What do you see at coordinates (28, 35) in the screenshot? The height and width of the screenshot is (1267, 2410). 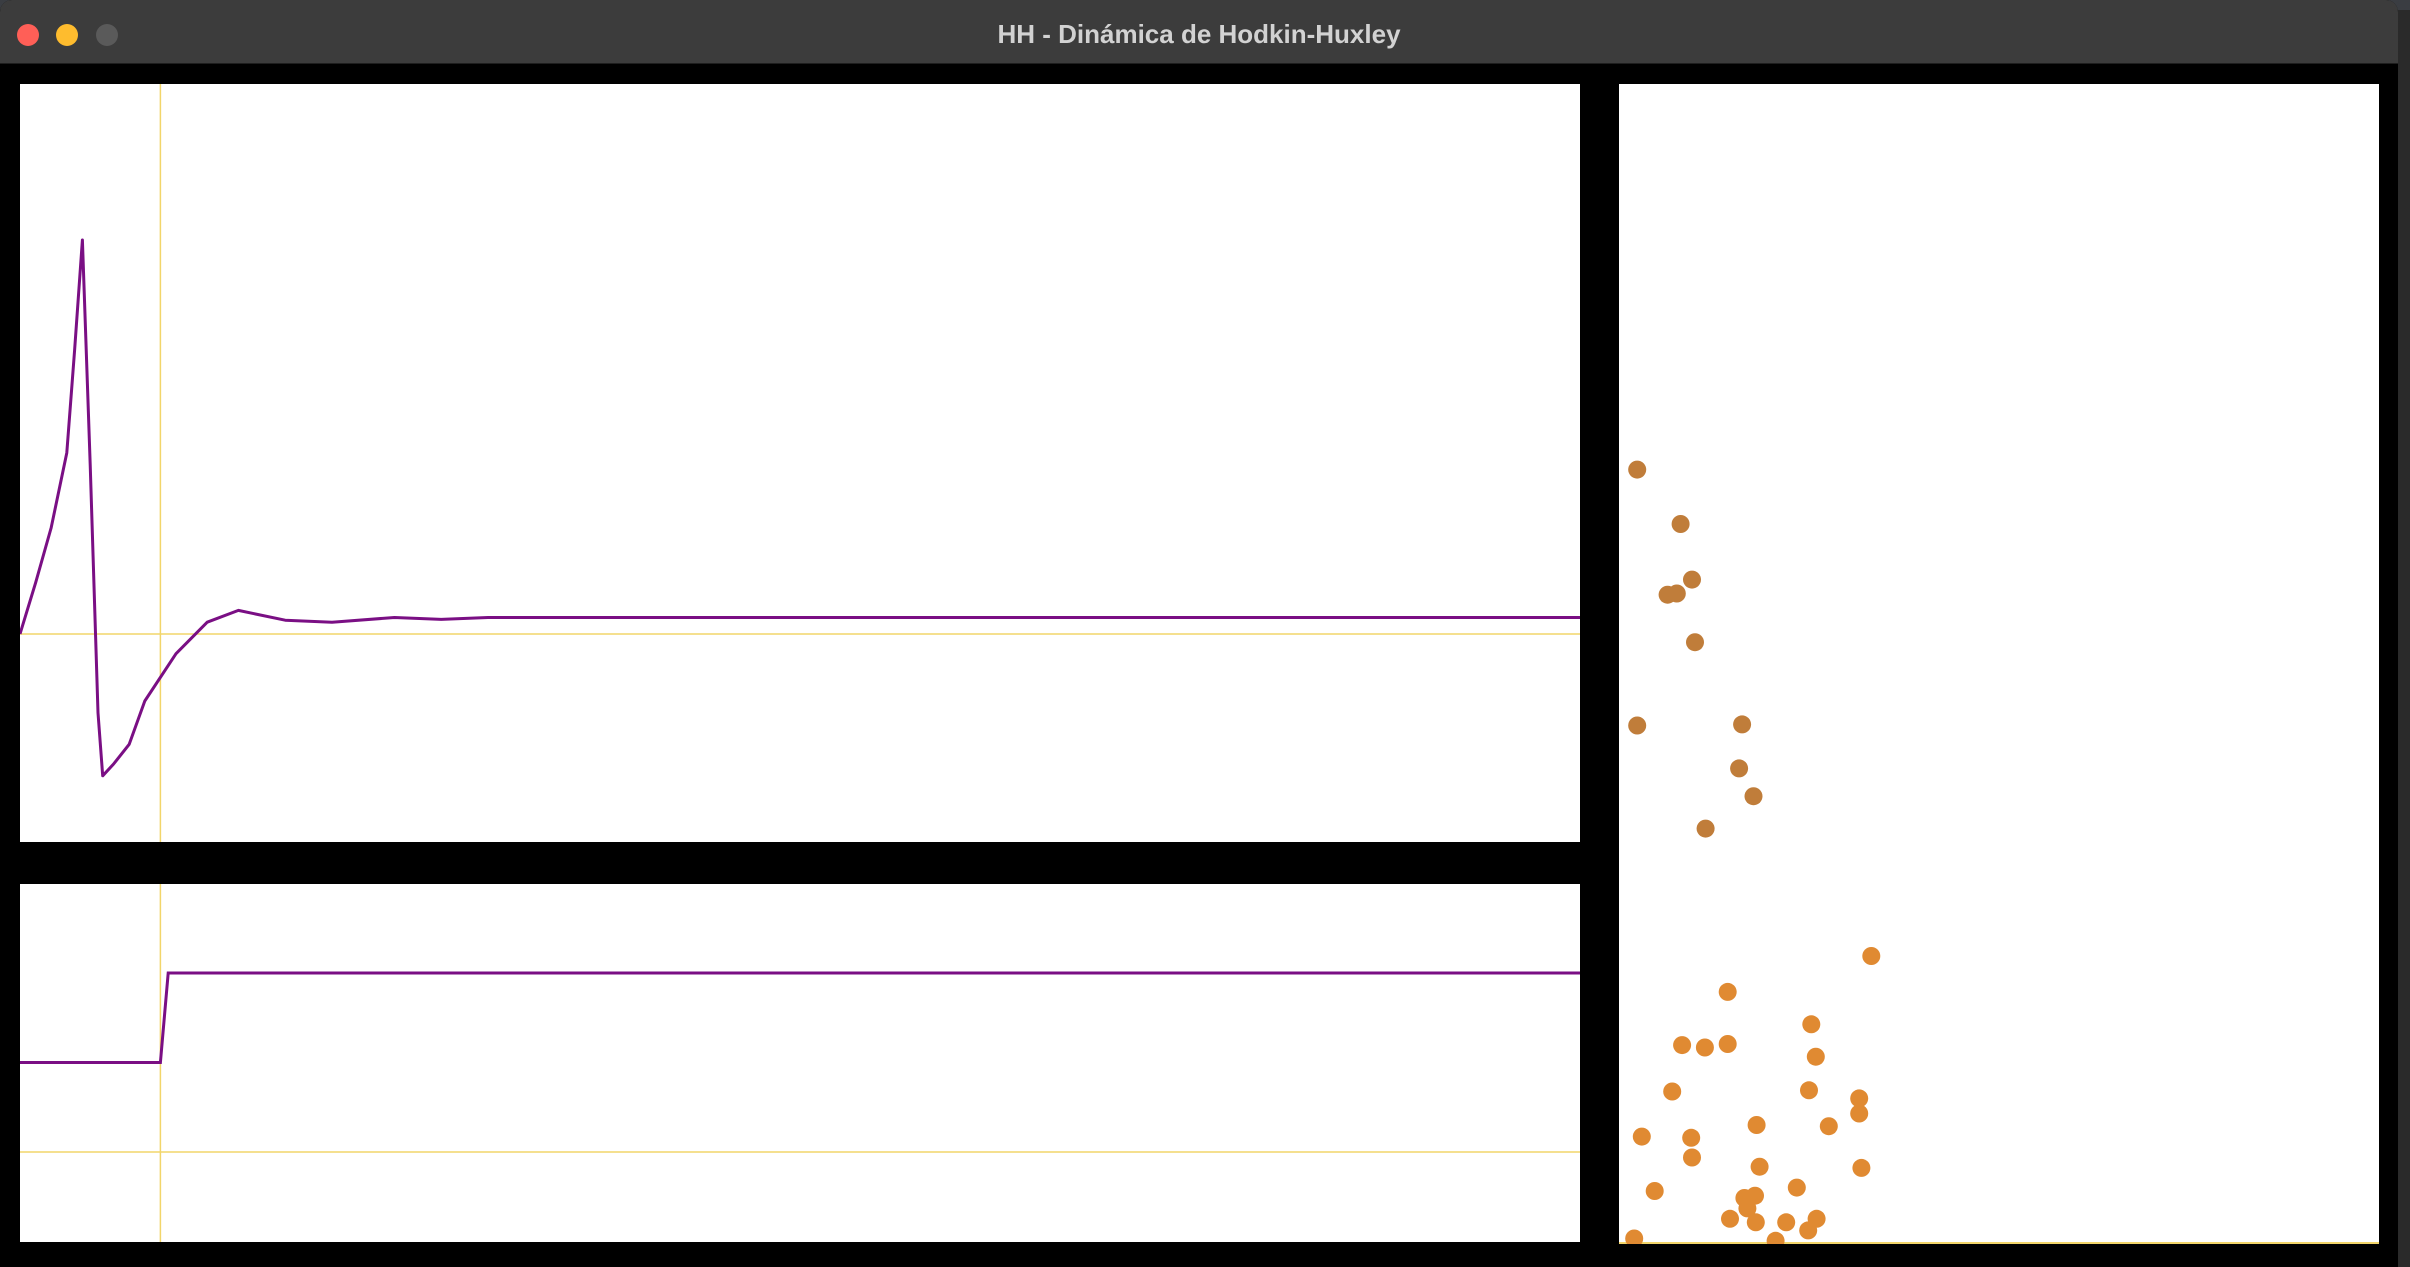 I see `close-window-button` at bounding box center [28, 35].